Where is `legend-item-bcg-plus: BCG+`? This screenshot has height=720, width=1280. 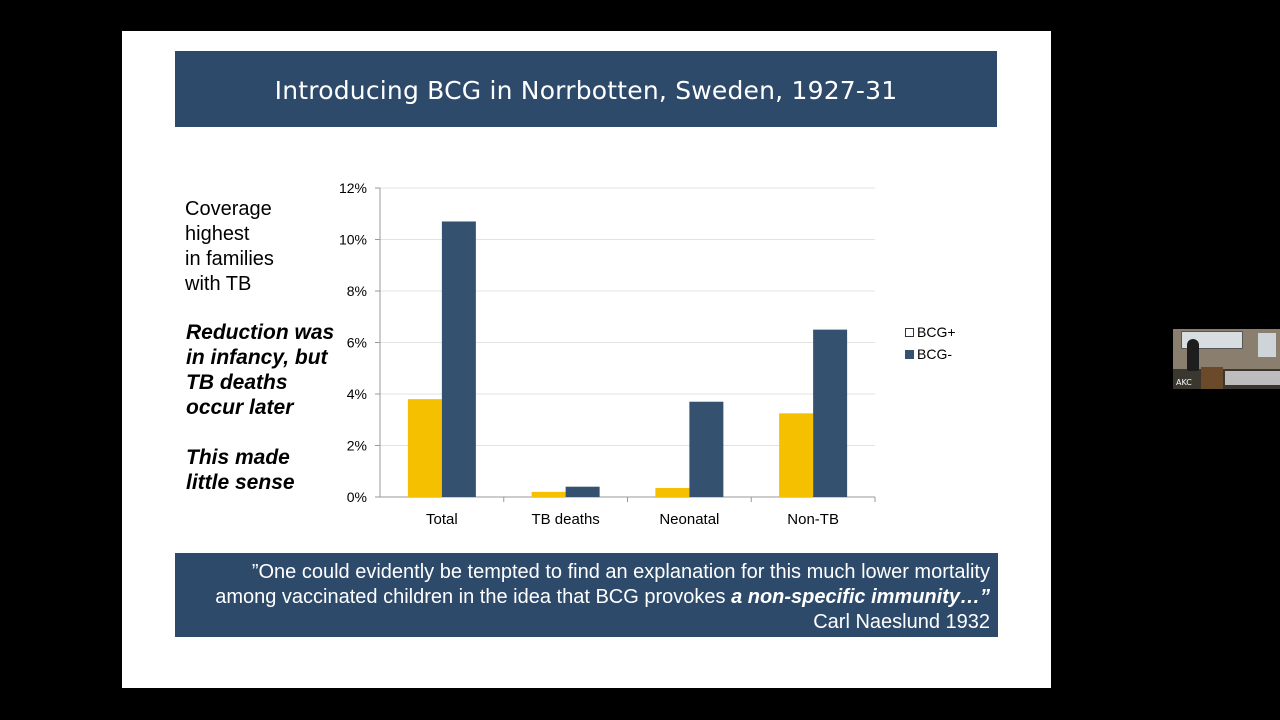
legend-item-bcg-plus: BCG+ is located at coordinates (930, 332).